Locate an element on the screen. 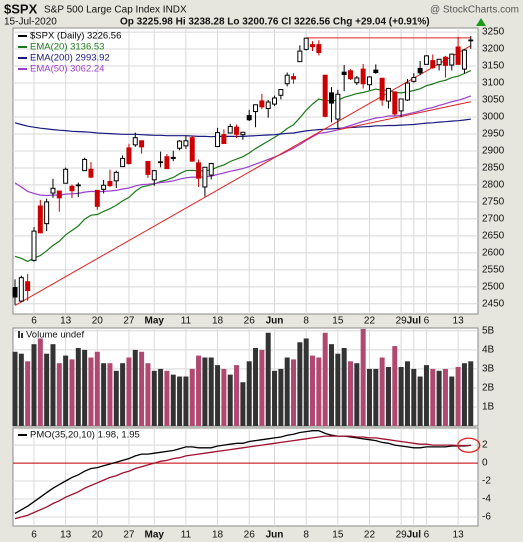 Image resolution: width=523 pixels, height=542 pixels. subtitle: S&P 500 Large Cap Index INDX is located at coordinates (115, 10).